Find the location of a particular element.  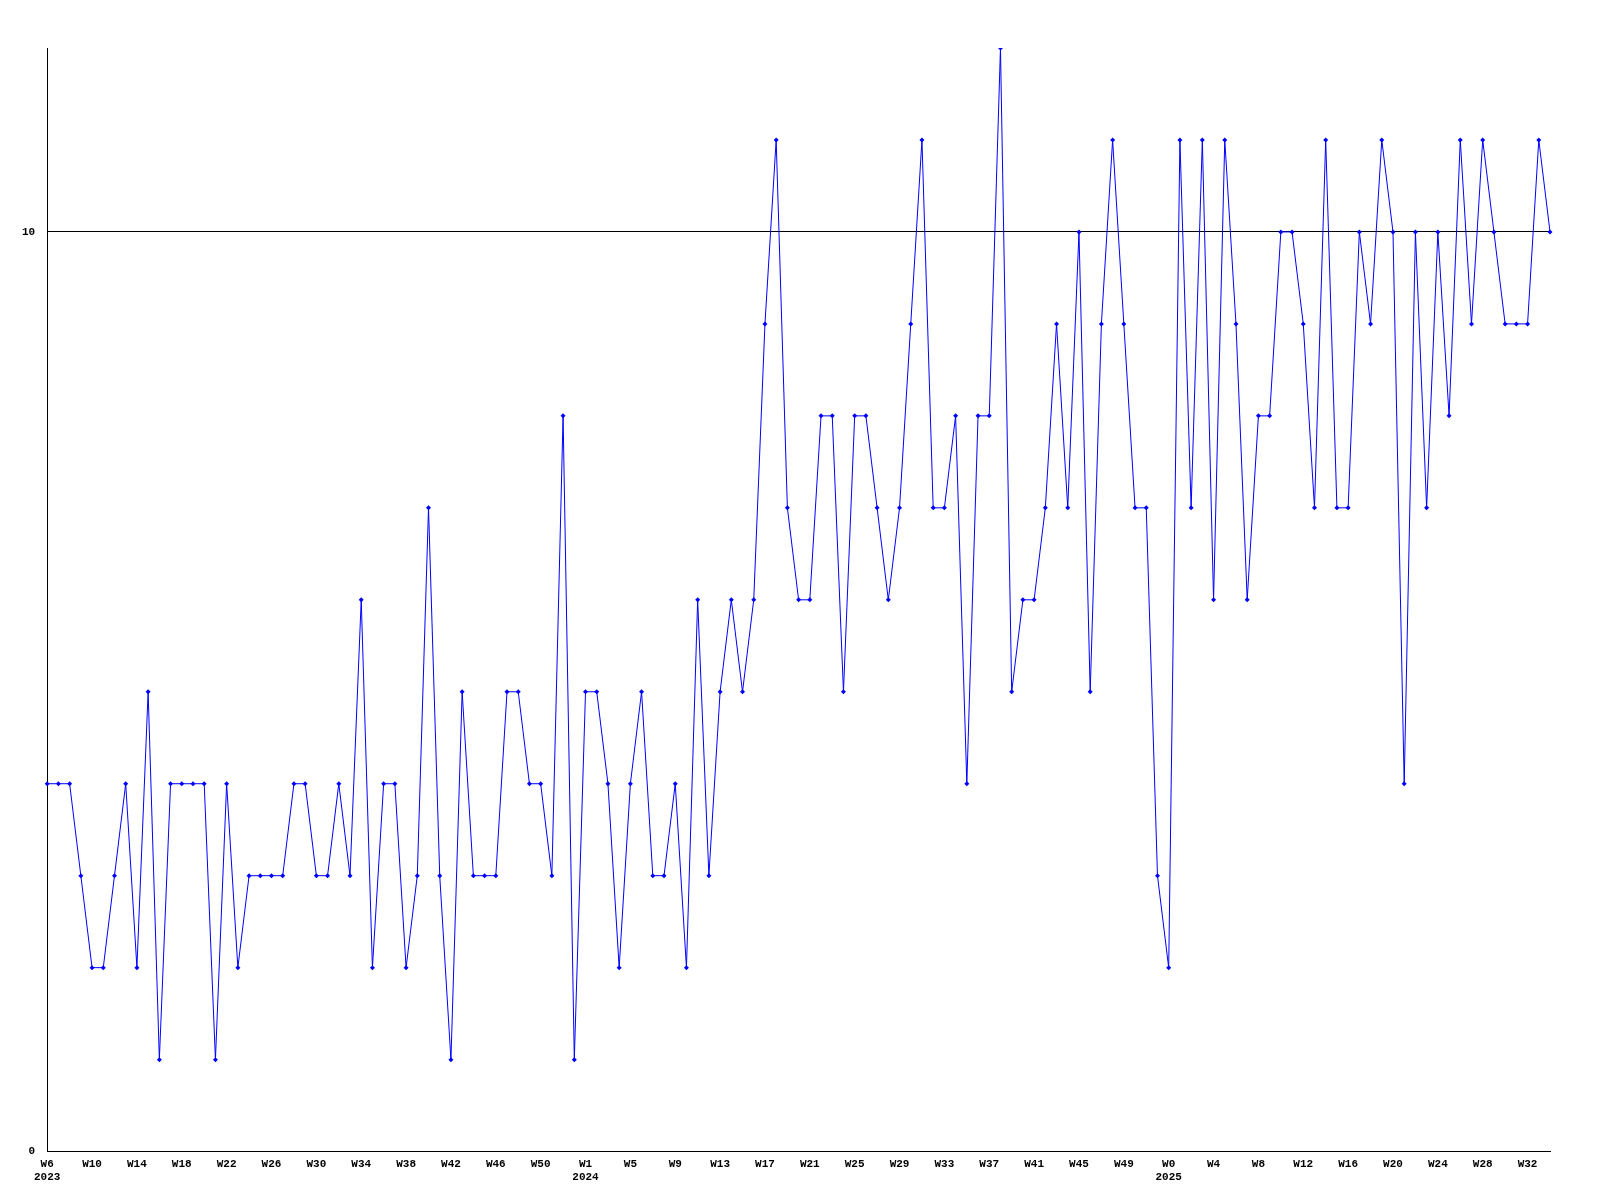

x-tick-label: W6 2023 is located at coordinates (47, 1170).